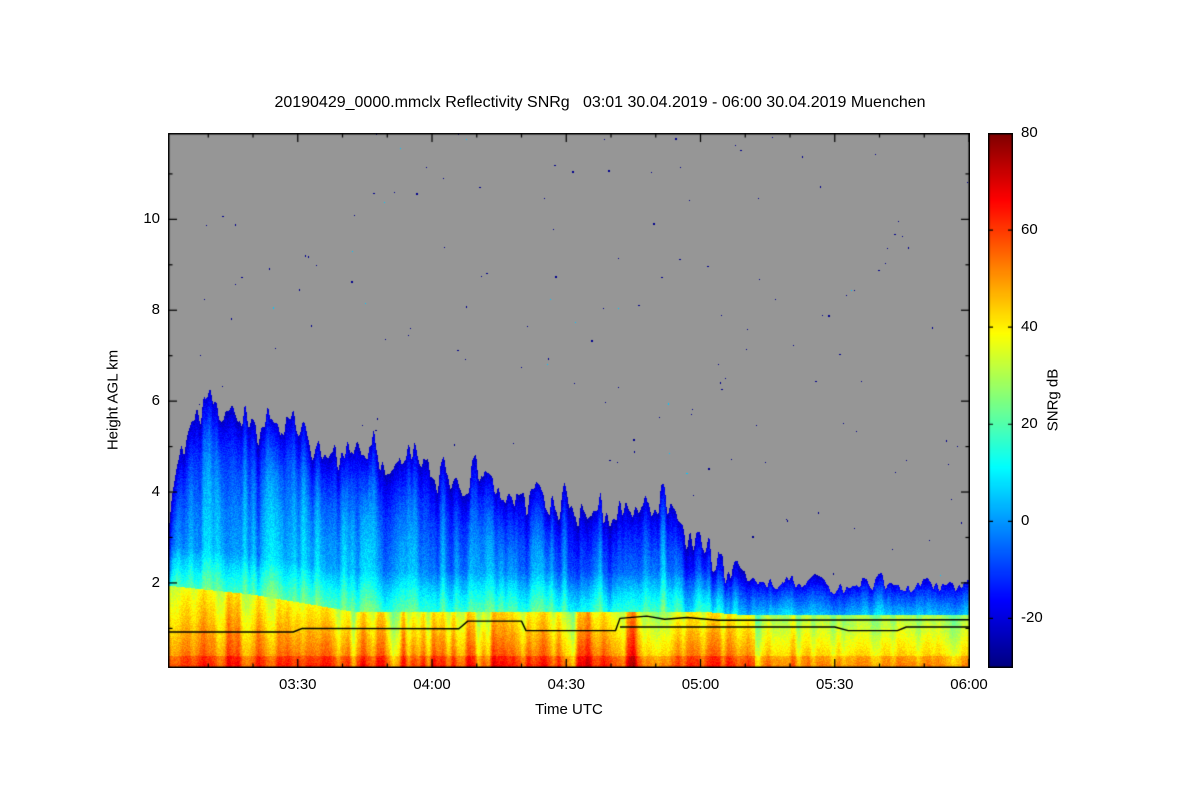 This screenshot has width=1200, height=800. Describe the element at coordinates (700, 684) in the screenshot. I see `x-tick-label: 05:00` at that location.